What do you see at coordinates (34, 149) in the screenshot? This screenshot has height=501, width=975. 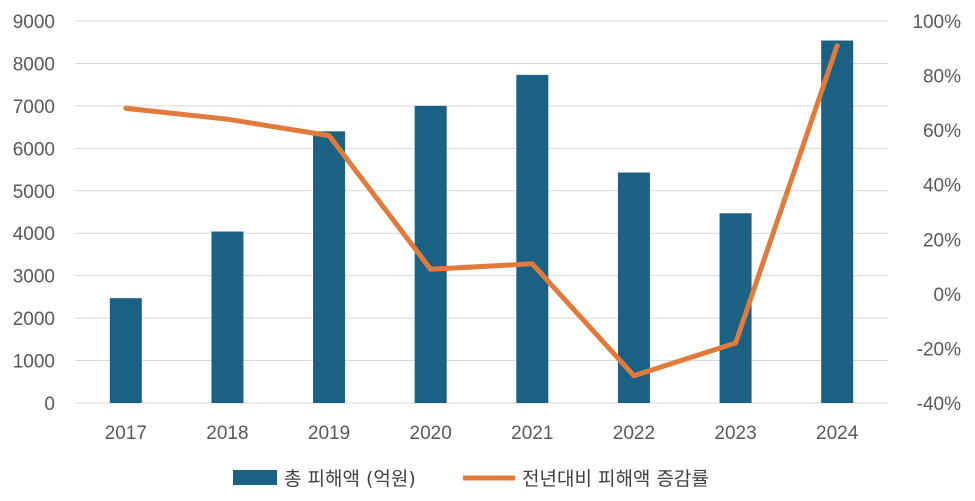 I see `left-tick-label: 6000` at bounding box center [34, 149].